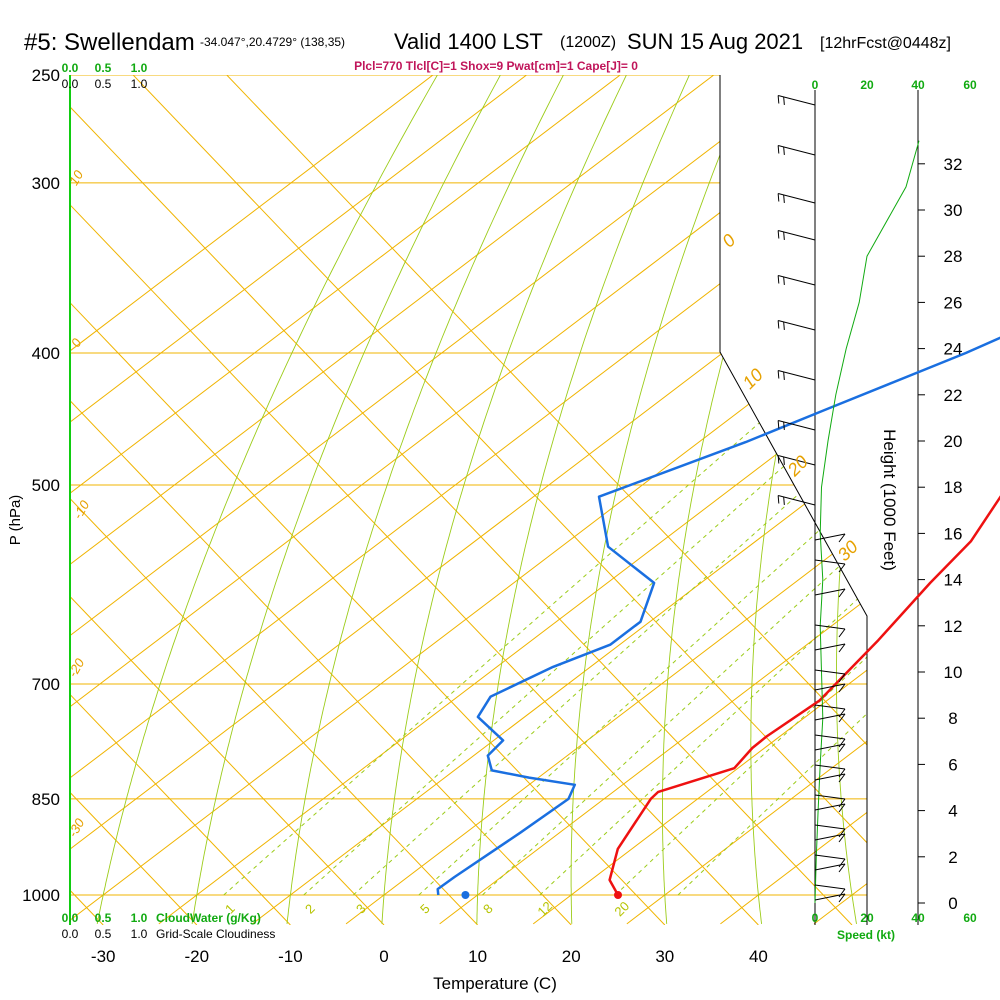 The height and width of the screenshot is (1000, 1000). What do you see at coordinates (109, 42) in the screenshot?
I see `station-title: #5: Swellendam` at bounding box center [109, 42].